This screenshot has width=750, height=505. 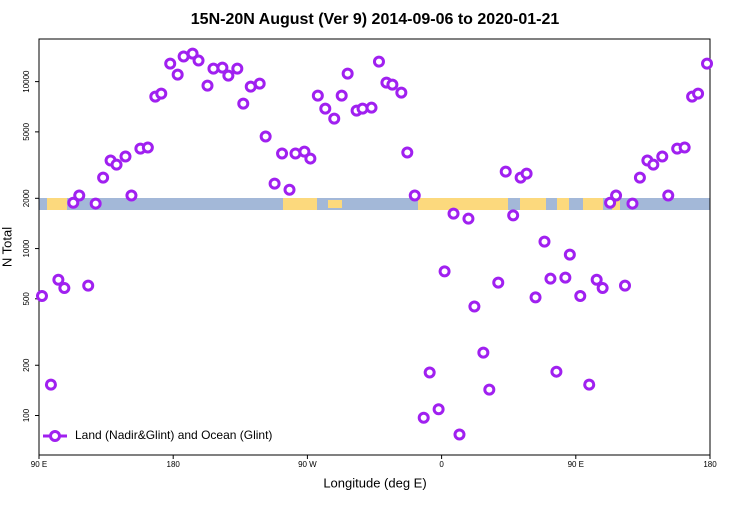 I want to click on y-tick-label: 100, so click(x=26, y=415).